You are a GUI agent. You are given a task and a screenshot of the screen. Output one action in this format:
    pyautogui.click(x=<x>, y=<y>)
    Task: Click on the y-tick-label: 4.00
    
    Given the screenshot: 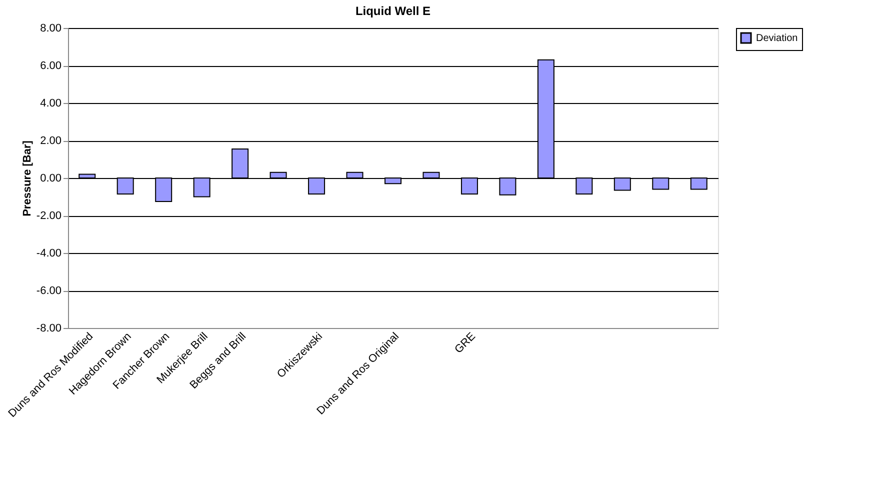 What is the action you would take?
    pyautogui.click(x=51, y=104)
    